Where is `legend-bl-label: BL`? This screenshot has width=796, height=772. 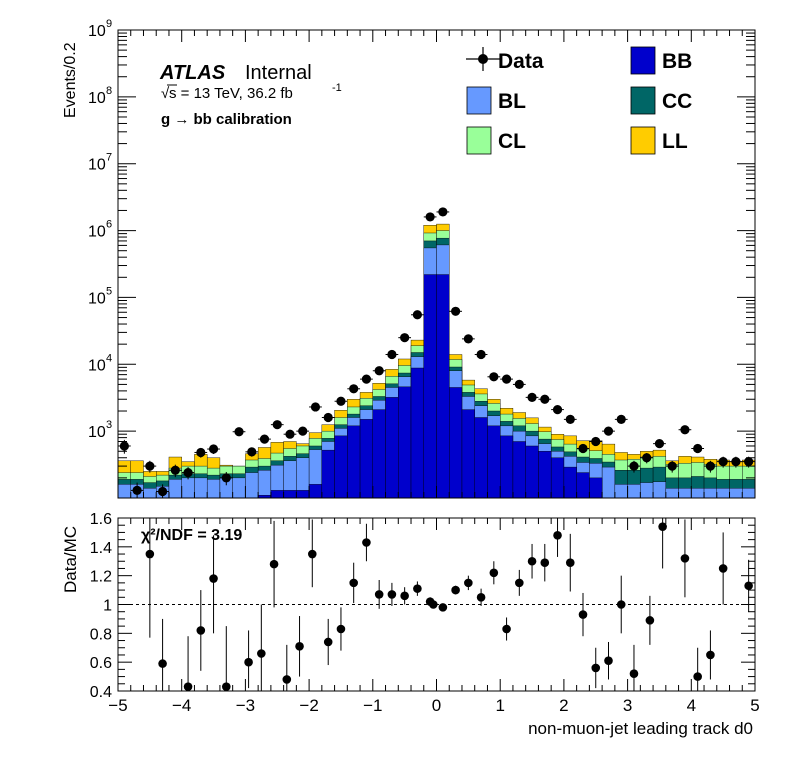 legend-bl-label: BL is located at coordinates (512, 101).